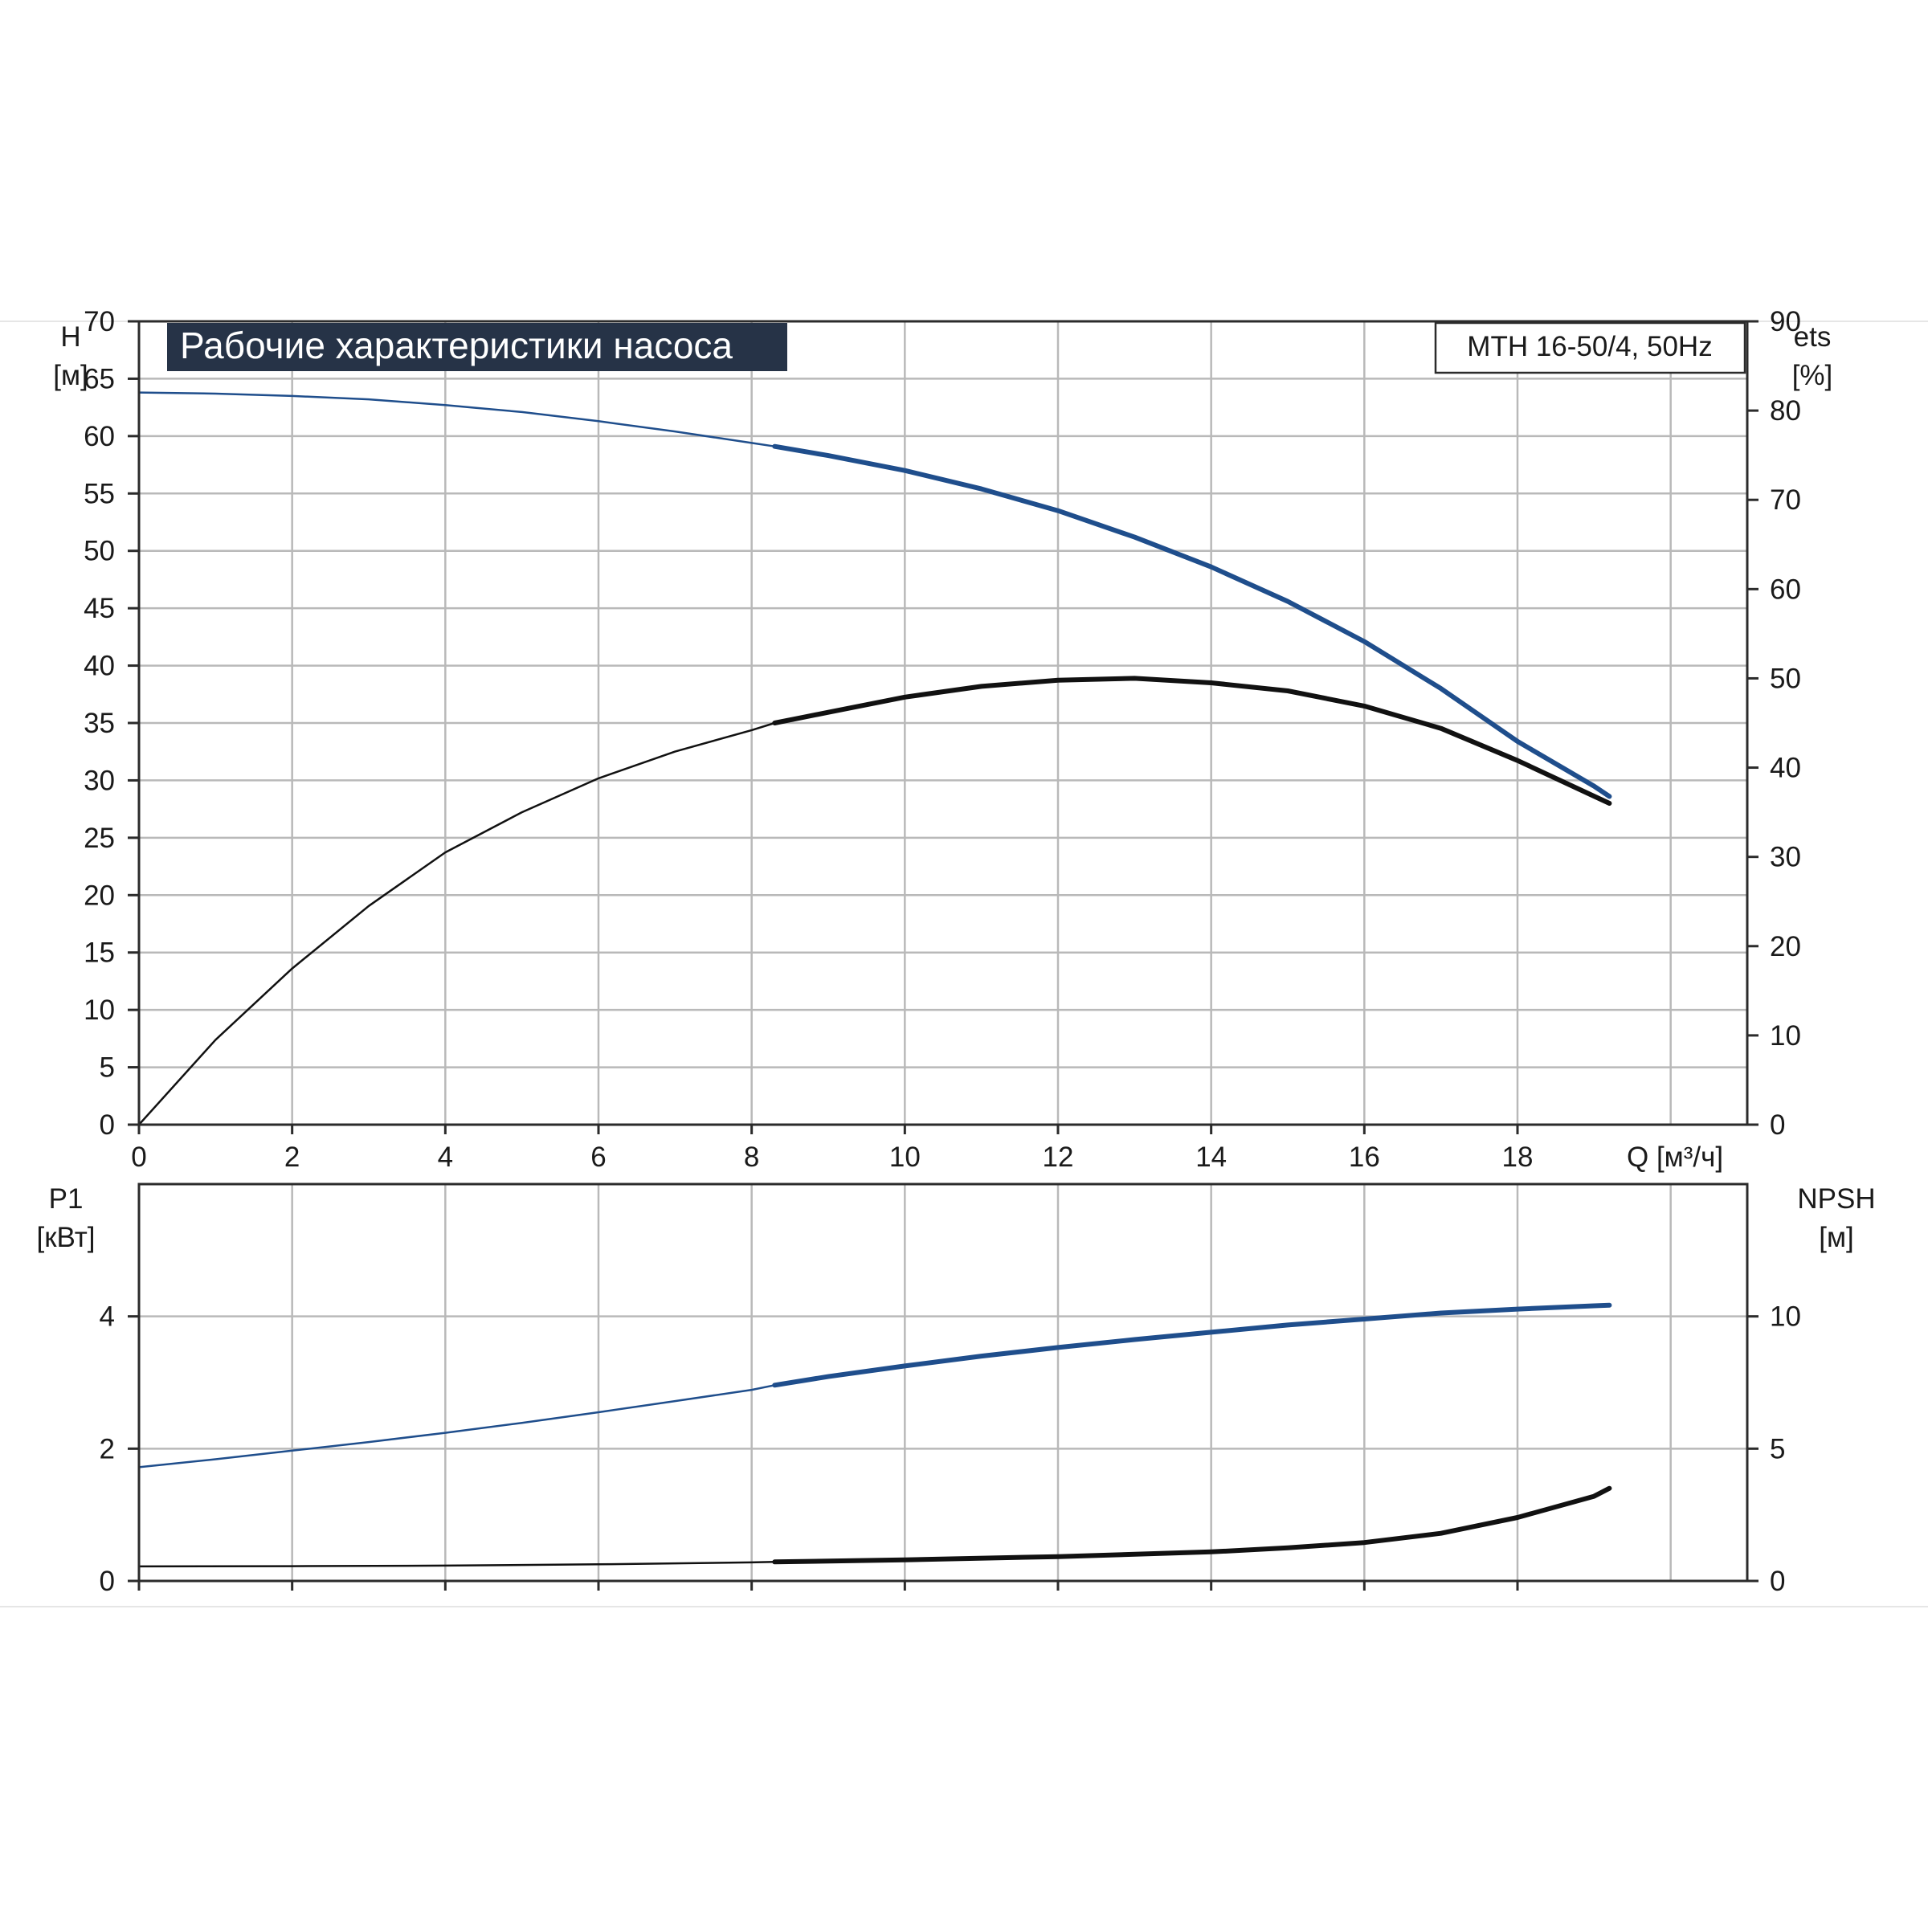 The image size is (1928, 1932). Describe the element at coordinates (100, 666) in the screenshot. I see `head-tick-label: 40` at that location.